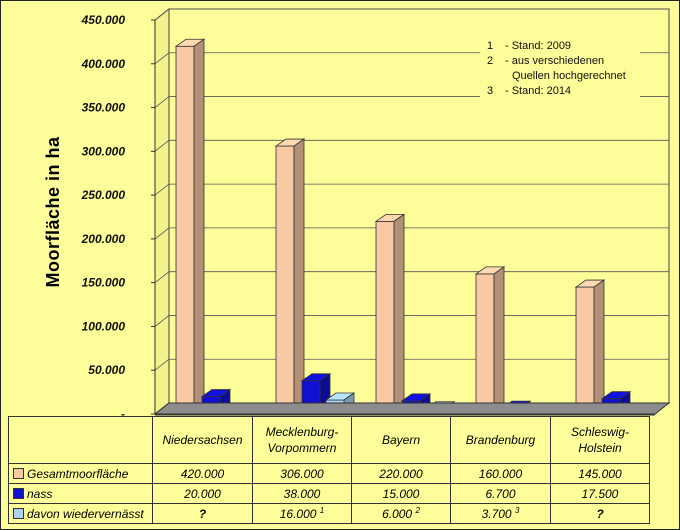  Describe the element at coordinates (202, 440) in the screenshot. I see `category-header: Niedersachsen` at that location.